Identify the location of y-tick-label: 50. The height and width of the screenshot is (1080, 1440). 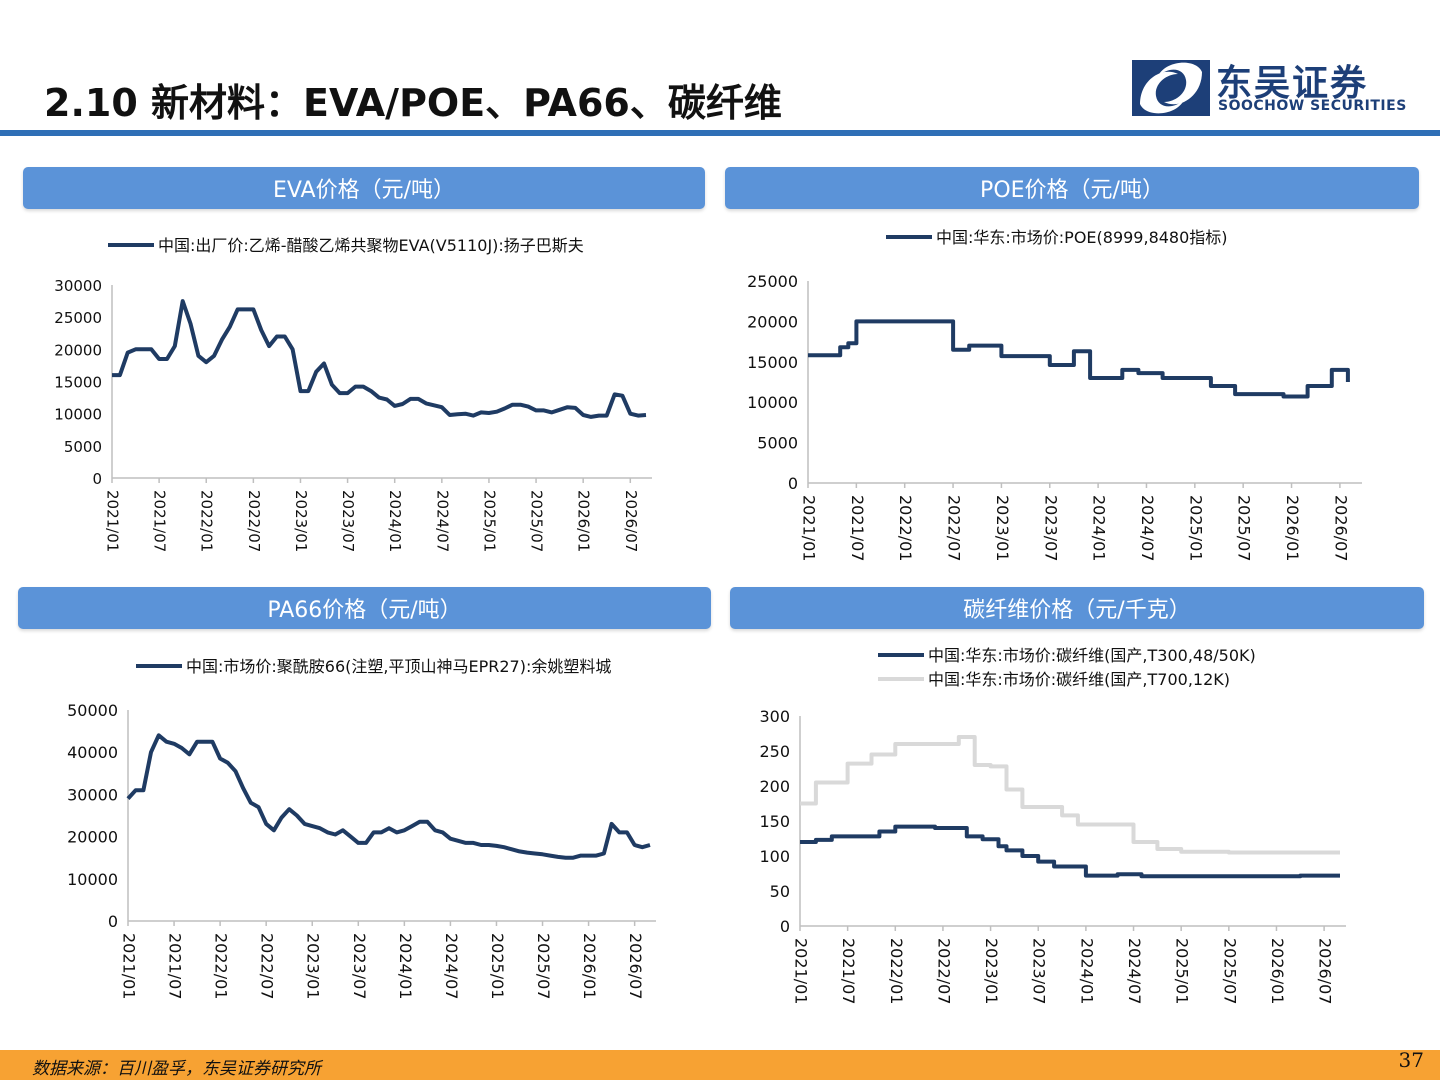
(780, 891).